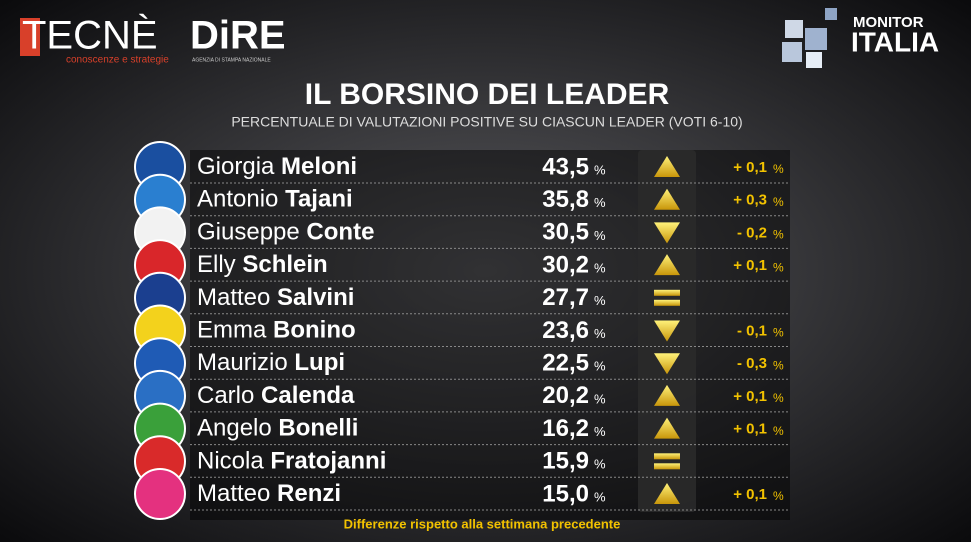  I want to click on change: - 0,3, so click(752, 363).